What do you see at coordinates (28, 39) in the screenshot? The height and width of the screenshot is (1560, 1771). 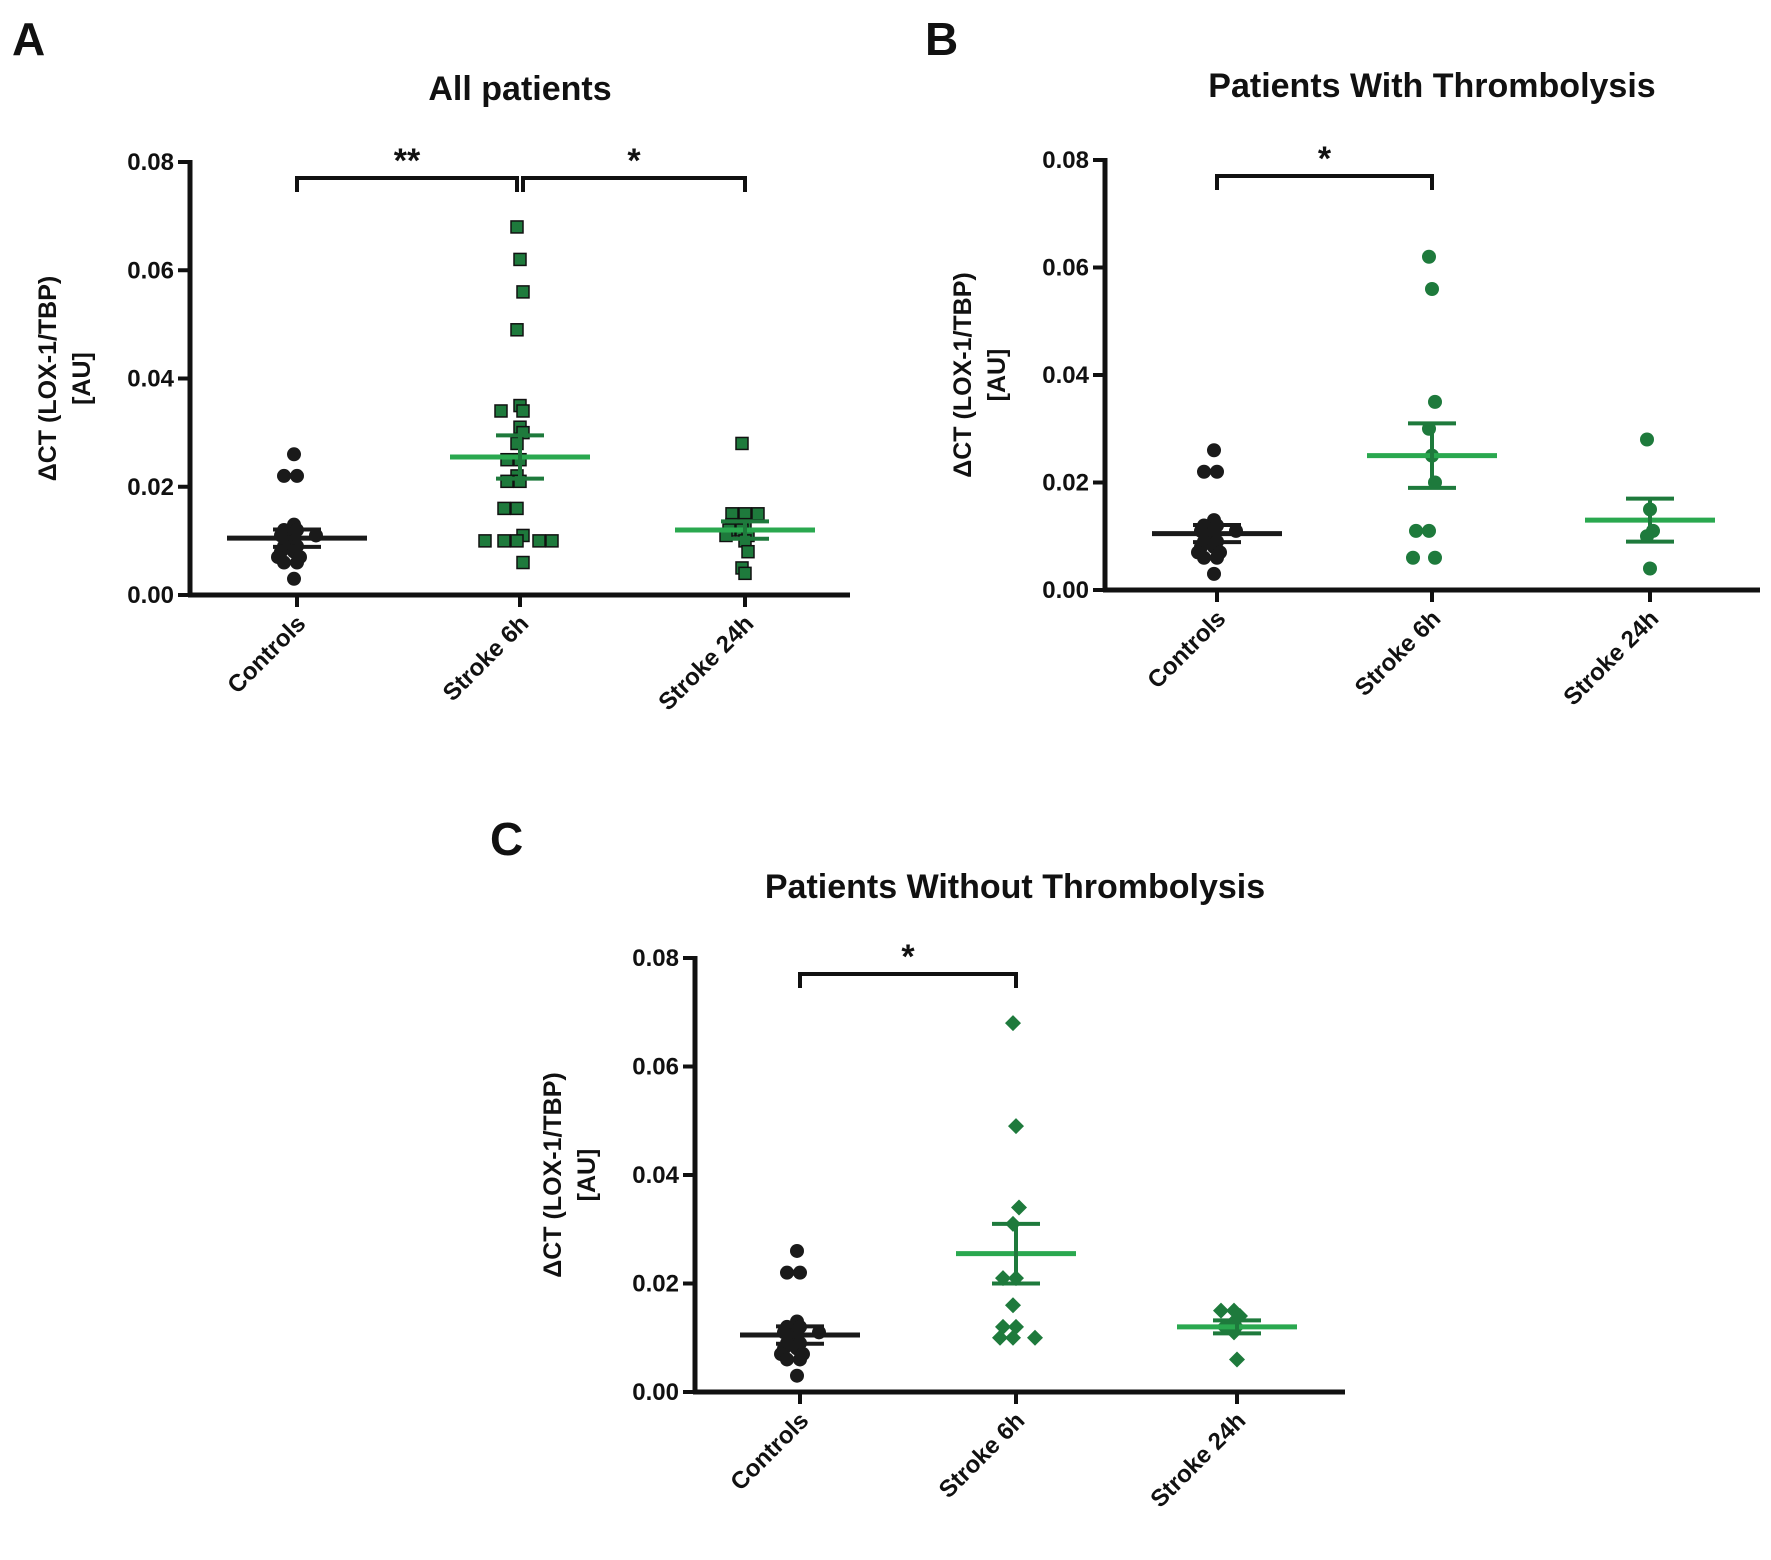 I see `panel-letter: A` at bounding box center [28, 39].